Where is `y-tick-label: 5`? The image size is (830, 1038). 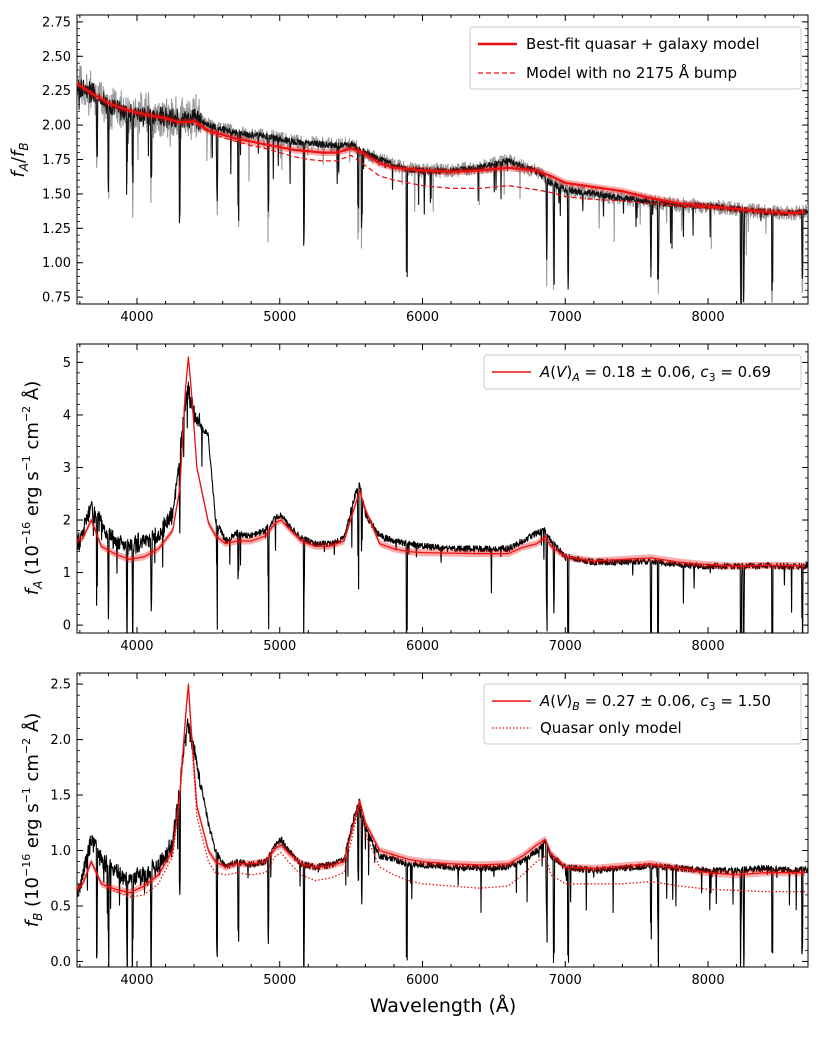 y-tick-label: 5 is located at coordinates (67, 363).